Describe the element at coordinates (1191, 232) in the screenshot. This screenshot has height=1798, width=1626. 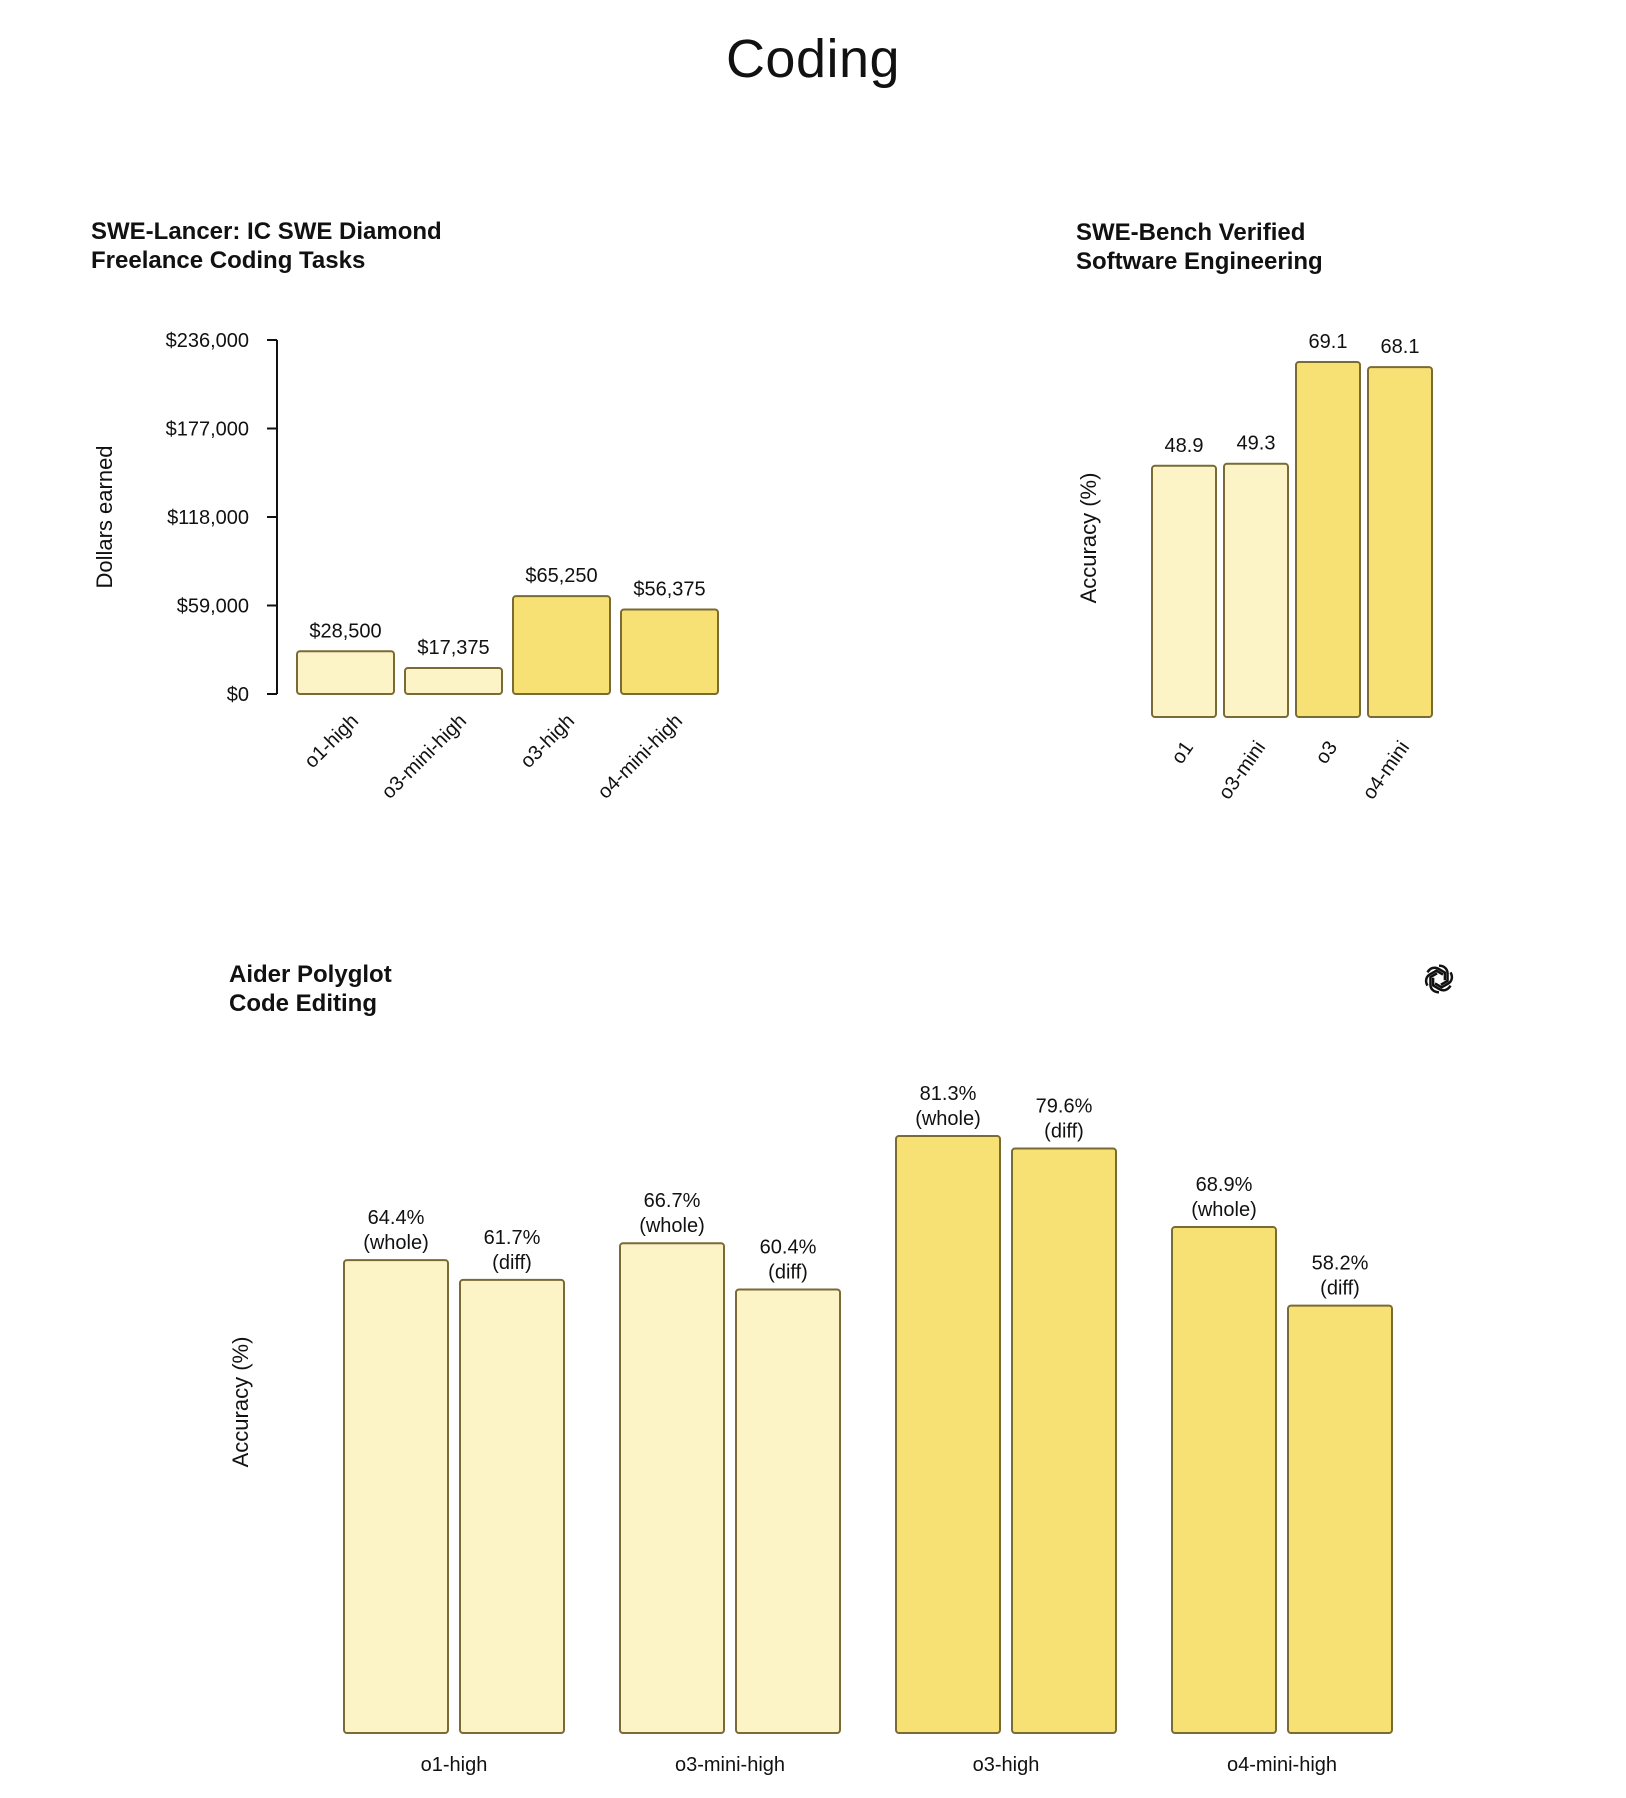
I see `swe-bench-title-line-1: SWE-Bench Verified` at that location.